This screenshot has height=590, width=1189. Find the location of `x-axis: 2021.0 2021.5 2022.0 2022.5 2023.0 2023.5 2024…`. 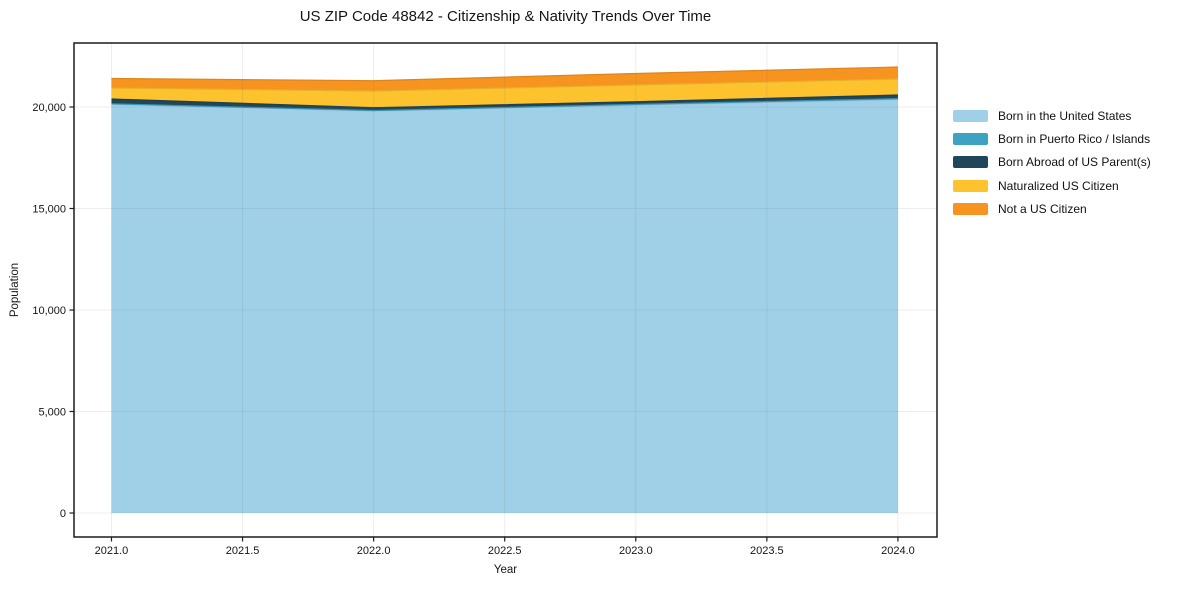

x-axis: 2021.0 2021.5 2022.0 2022.5 2023.0 2023.5 2024… is located at coordinates (505, 547).